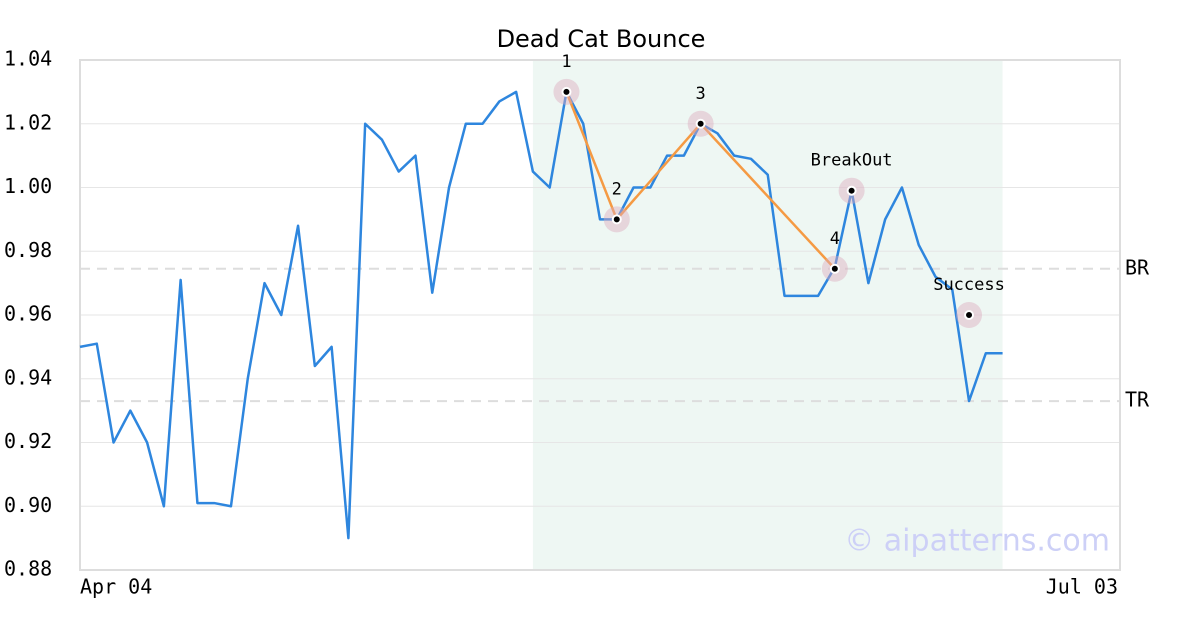  Describe the element at coordinates (617, 189) in the screenshot. I see `marker-label: 2` at that location.